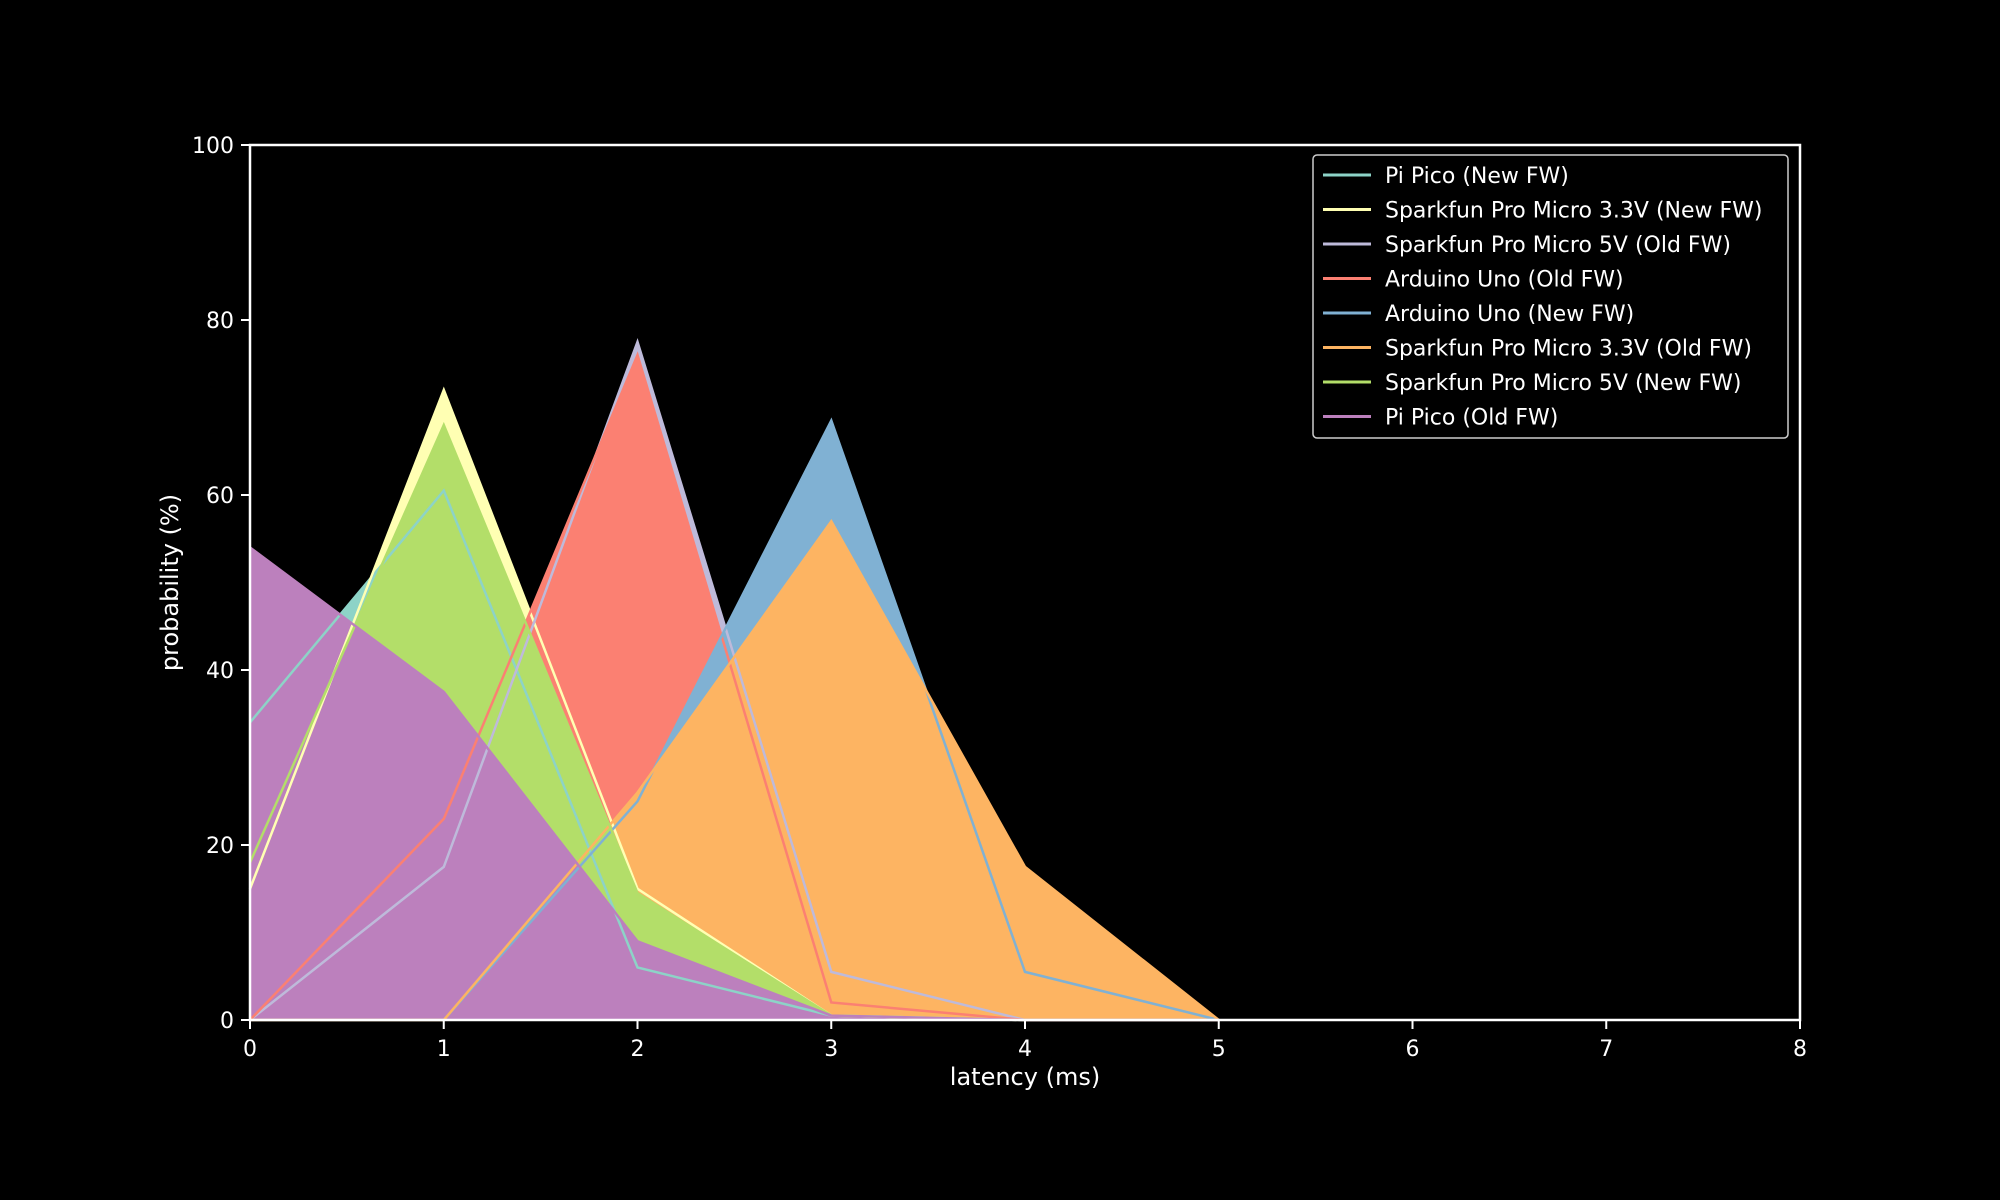 This screenshot has width=2000, height=1200. What do you see at coordinates (1477, 176) in the screenshot?
I see `legend-entry-pi-pico-new-fw: Pi Pico (New FW)` at bounding box center [1477, 176].